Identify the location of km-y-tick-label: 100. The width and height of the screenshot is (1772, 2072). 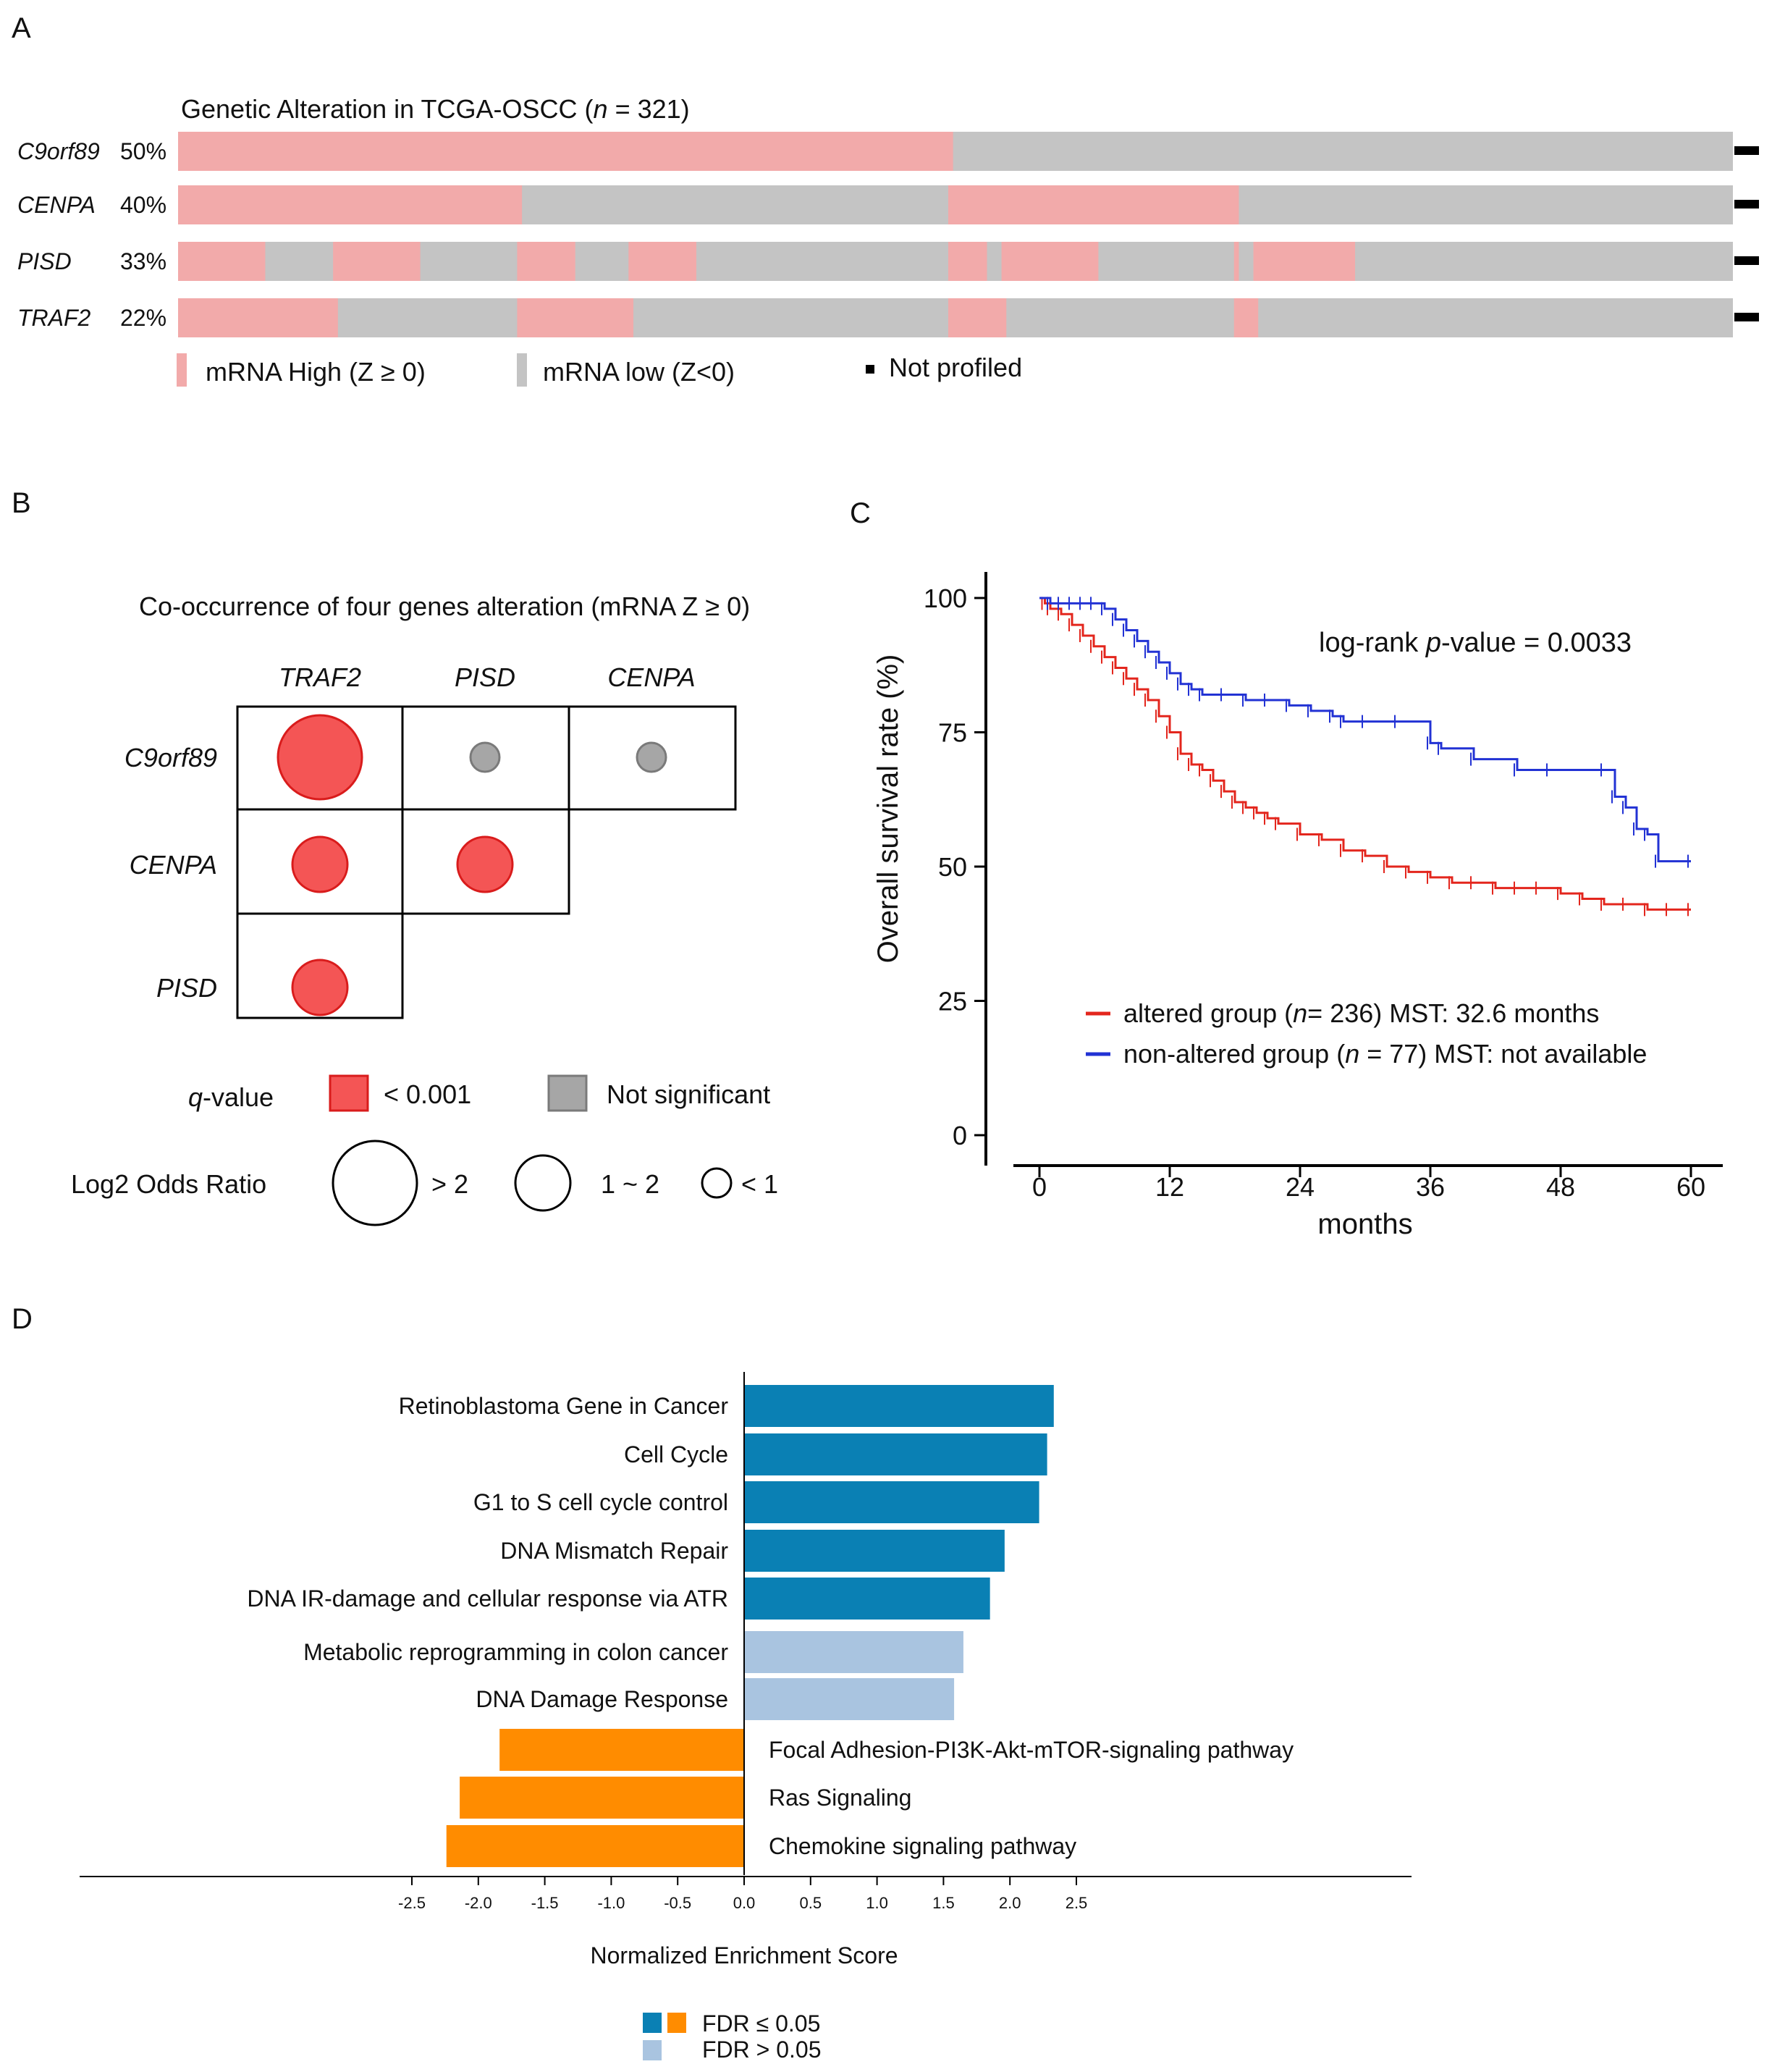
(945, 598).